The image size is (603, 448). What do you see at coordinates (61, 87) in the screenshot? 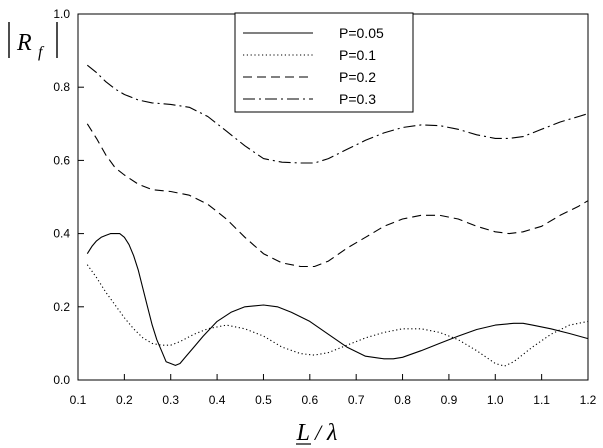
I see `y-tick-label: 0.8` at bounding box center [61, 87].